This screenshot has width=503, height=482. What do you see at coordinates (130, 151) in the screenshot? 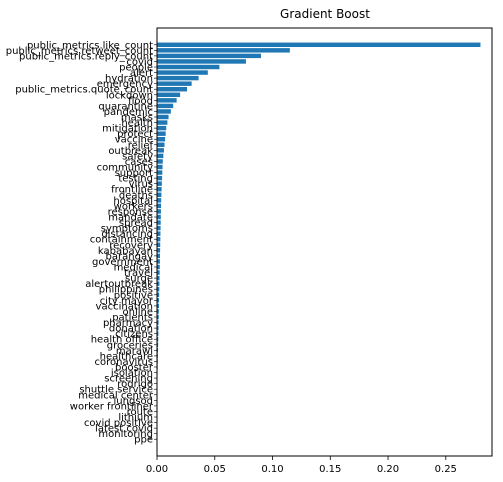
I see `category-label: outbreak` at bounding box center [130, 151].